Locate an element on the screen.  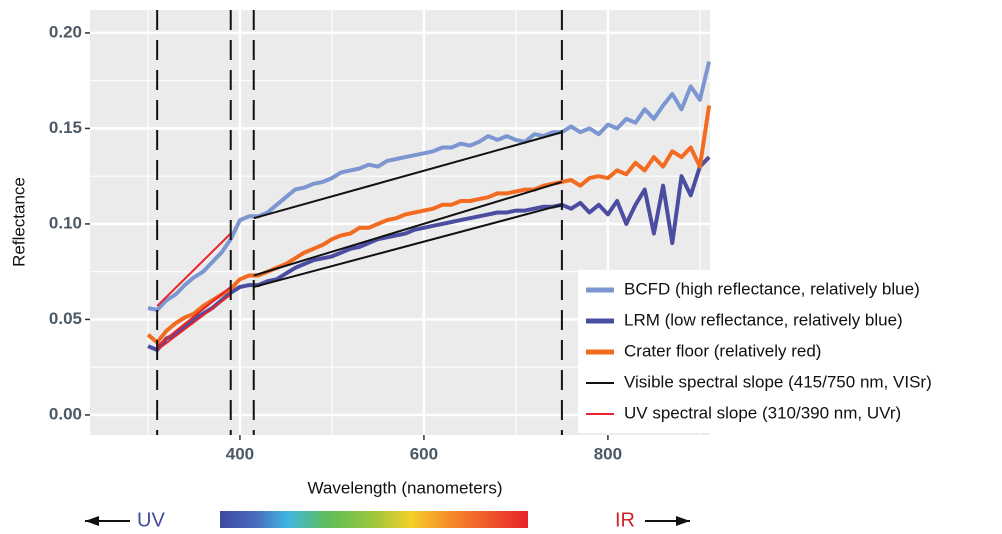
x-tick-label: 800 is located at coordinates (608, 453).